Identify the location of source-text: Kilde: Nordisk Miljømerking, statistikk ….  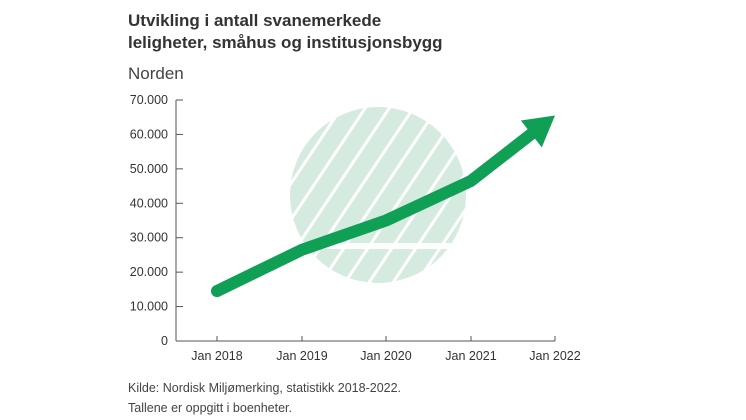
(265, 388).